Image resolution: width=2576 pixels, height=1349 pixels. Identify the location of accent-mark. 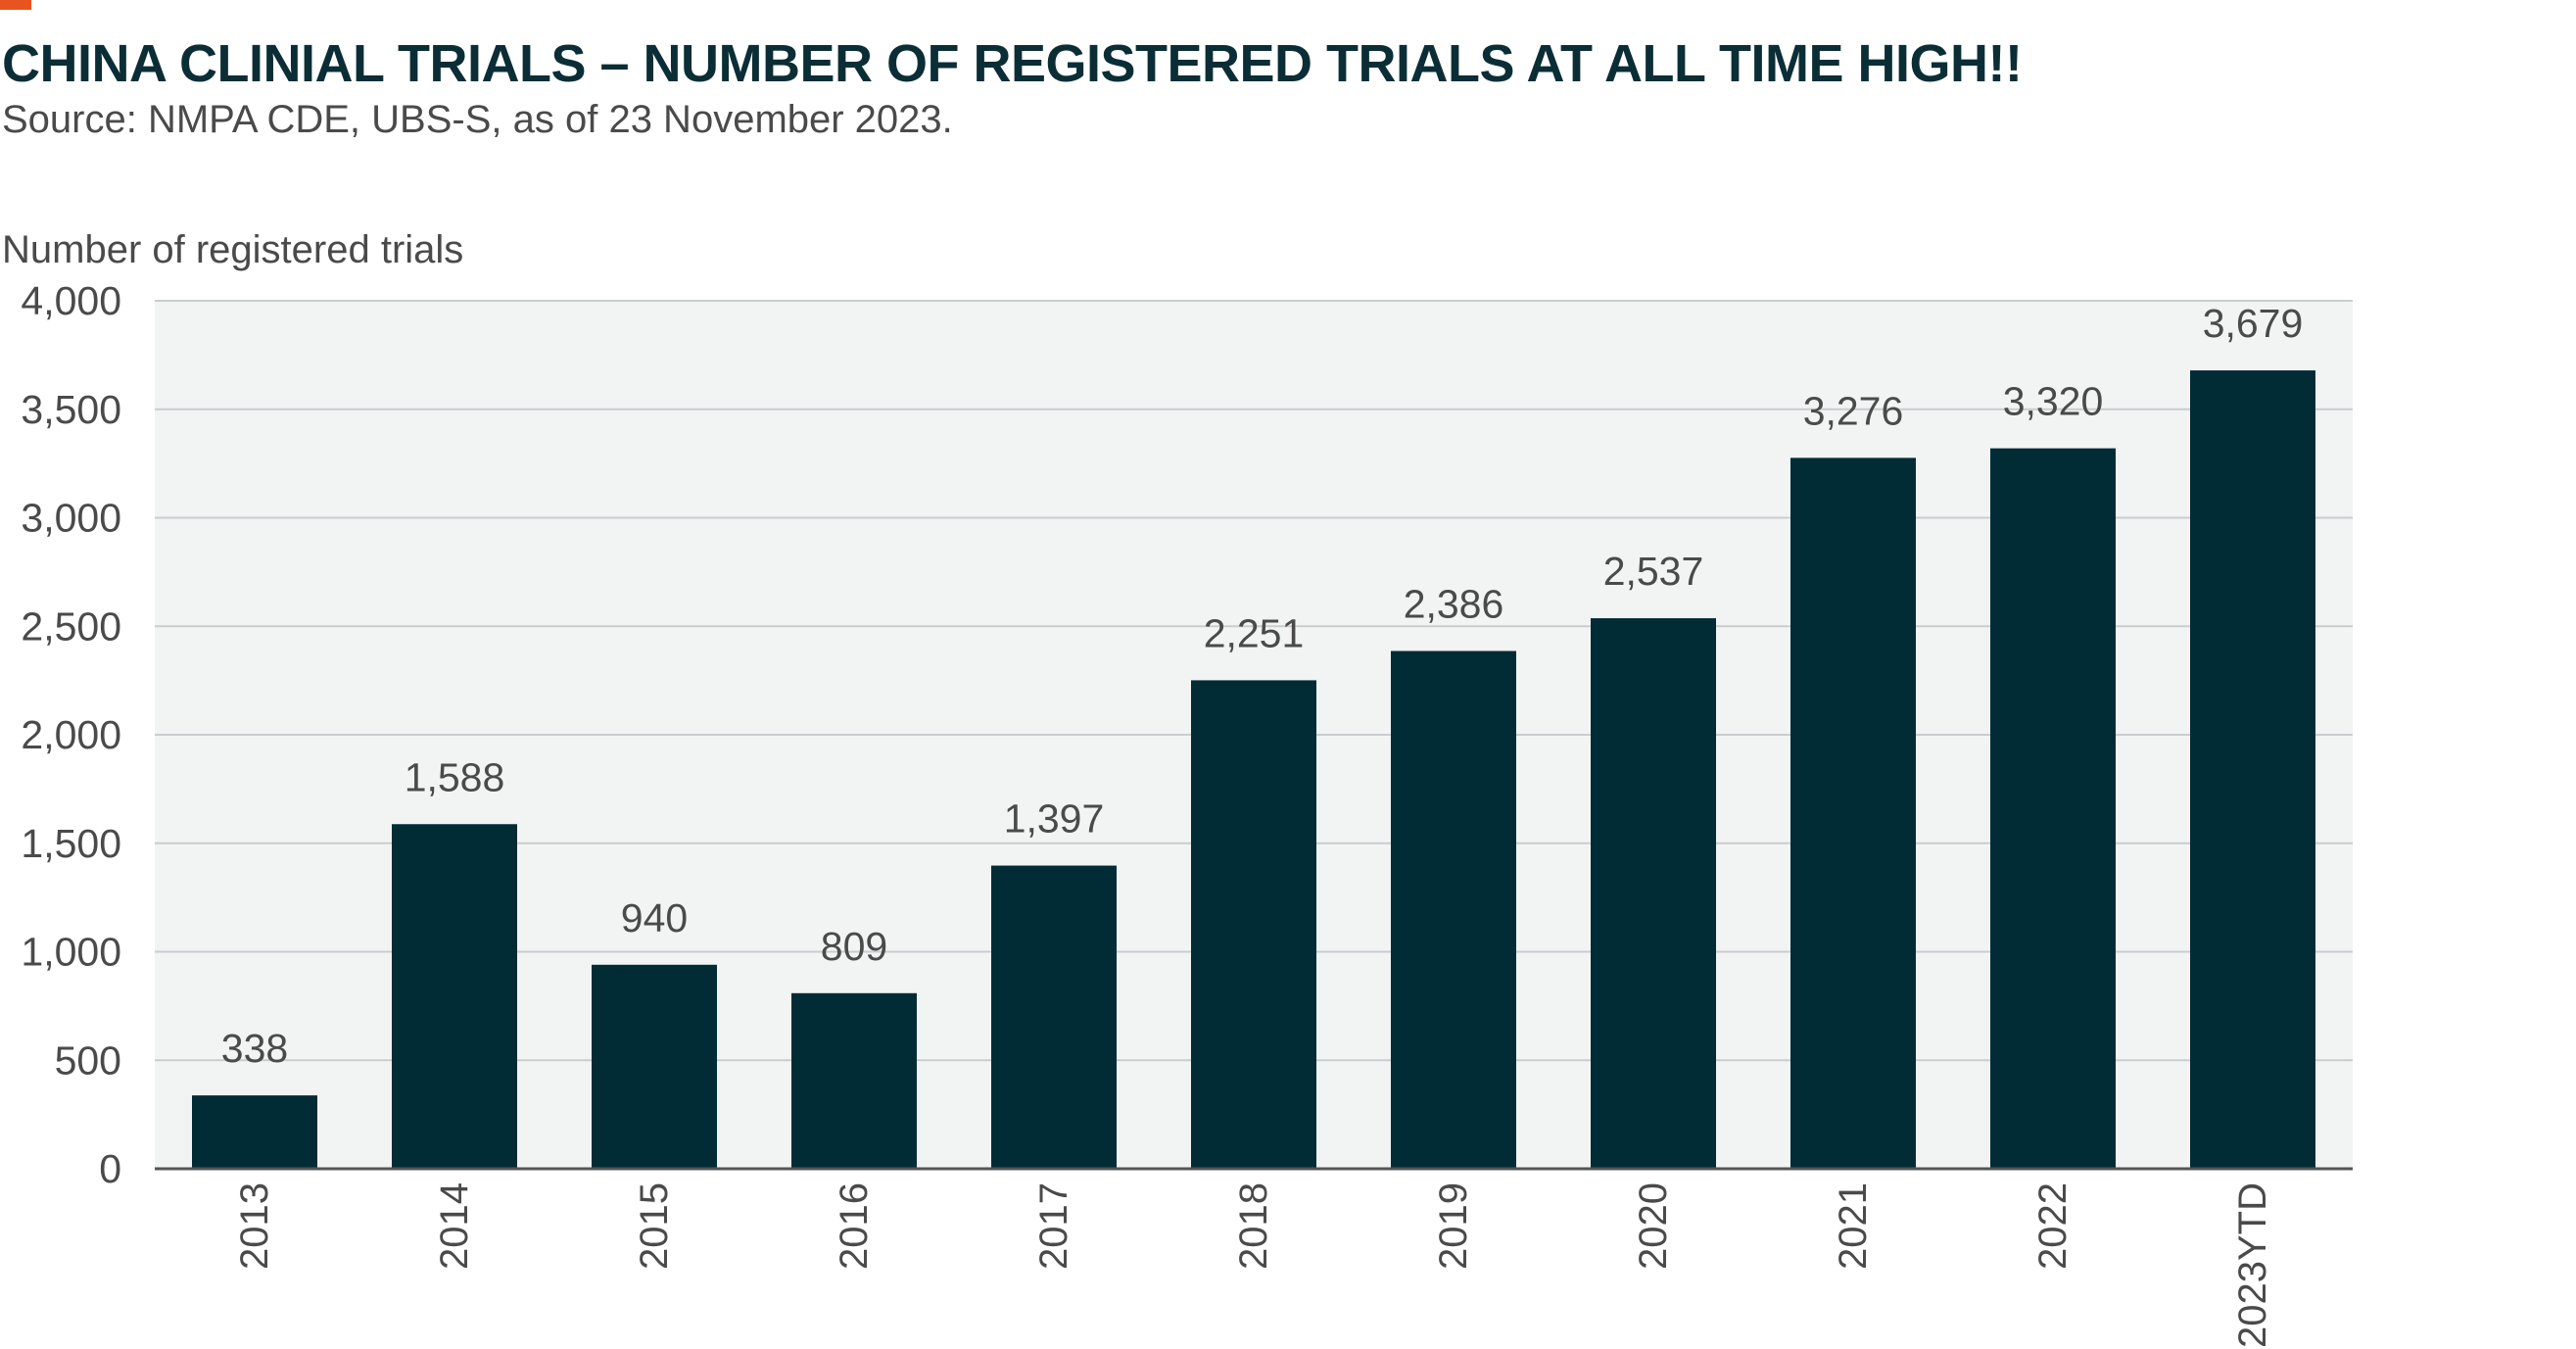
(15, 5).